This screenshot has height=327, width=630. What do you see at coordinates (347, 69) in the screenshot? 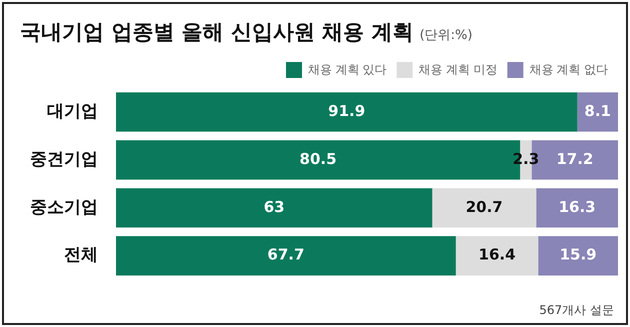
I see `legend-label: 채용 계획 있다` at bounding box center [347, 69].